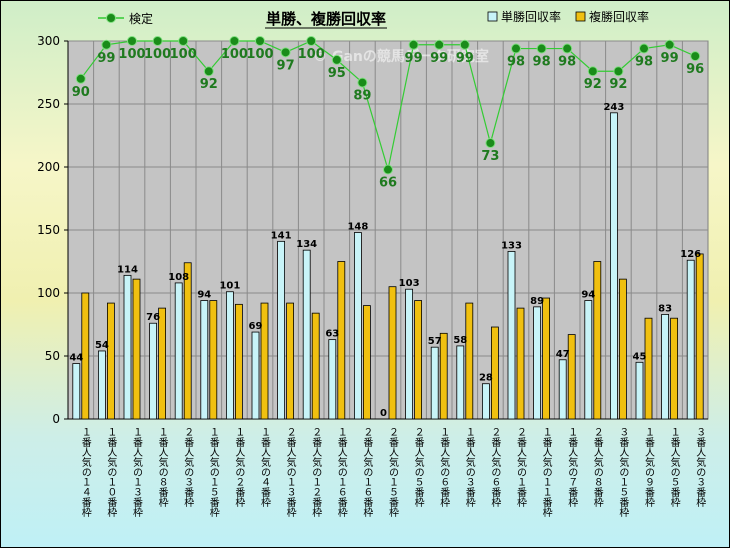 The height and width of the screenshot is (549, 730). I want to click on x-category-label: ２番人気の５番枠, so click(418, 467).